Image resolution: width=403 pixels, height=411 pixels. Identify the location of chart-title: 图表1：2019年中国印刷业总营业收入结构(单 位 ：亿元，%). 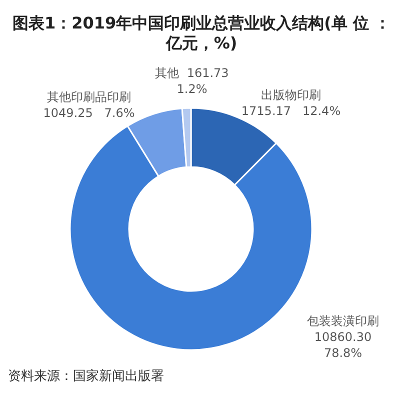
(201, 33).